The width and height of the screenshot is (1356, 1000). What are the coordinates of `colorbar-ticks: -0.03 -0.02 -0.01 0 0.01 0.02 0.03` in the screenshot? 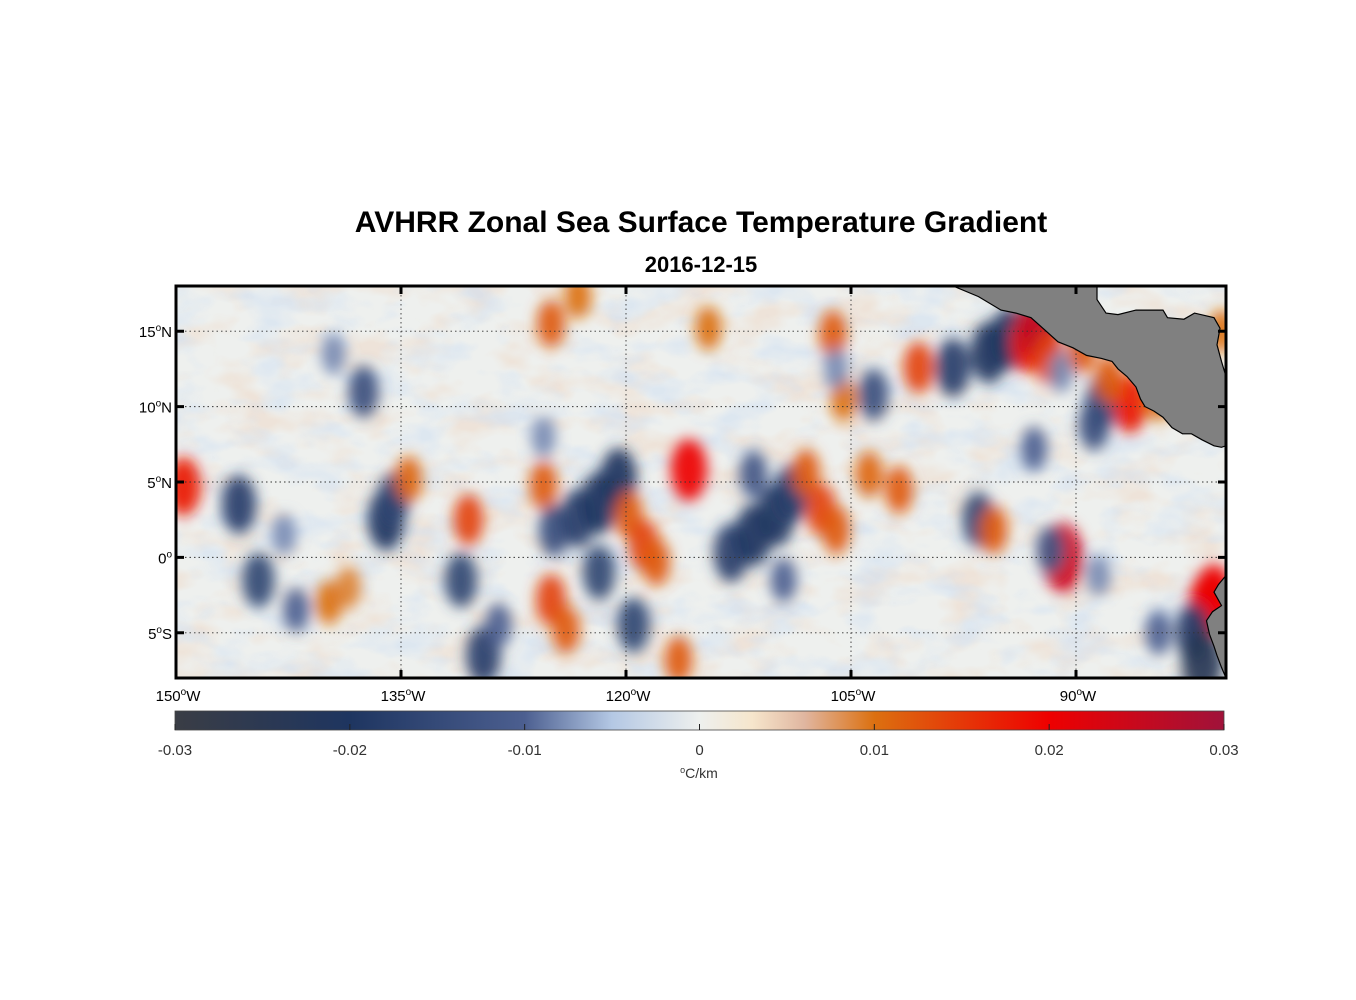 It's located at (698, 741).